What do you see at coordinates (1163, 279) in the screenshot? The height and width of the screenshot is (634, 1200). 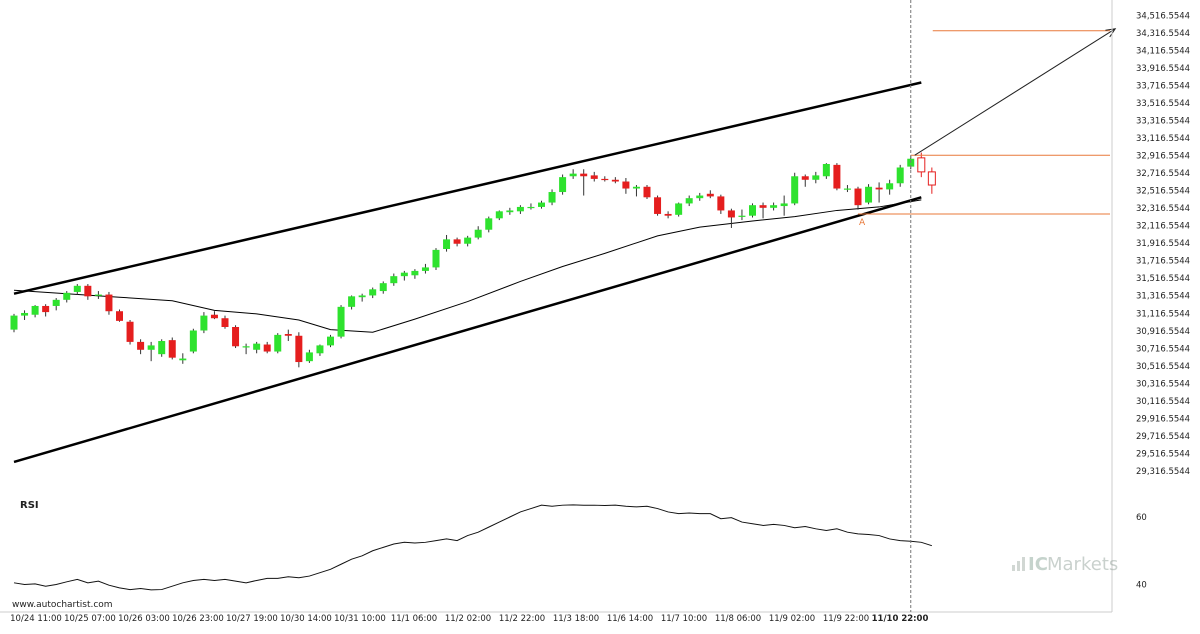 I see `y-tick-label: 31,516.5544` at bounding box center [1163, 279].